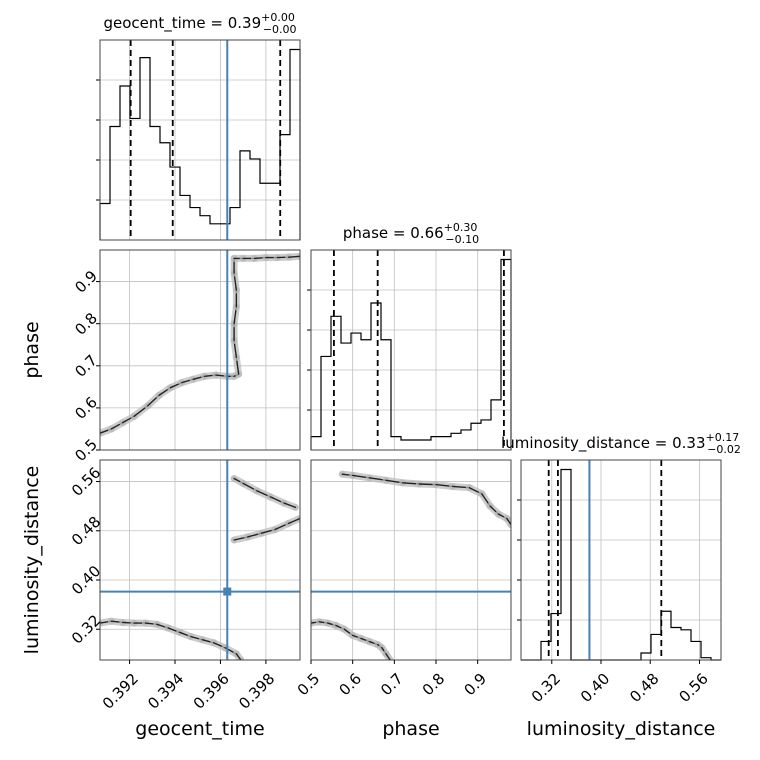 Image resolution: width=760 pixels, height=760 pixels. I want to click on y-tick-label: 0.8, so click(86, 324).